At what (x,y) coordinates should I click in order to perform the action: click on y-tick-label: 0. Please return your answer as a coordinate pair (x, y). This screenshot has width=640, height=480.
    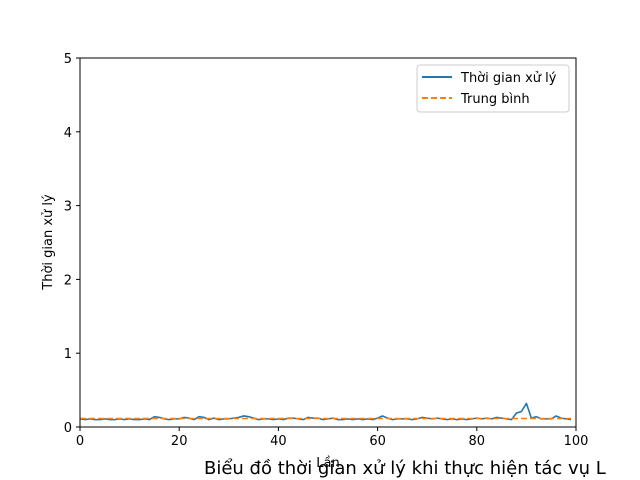
    Looking at the image, I should click on (68, 428).